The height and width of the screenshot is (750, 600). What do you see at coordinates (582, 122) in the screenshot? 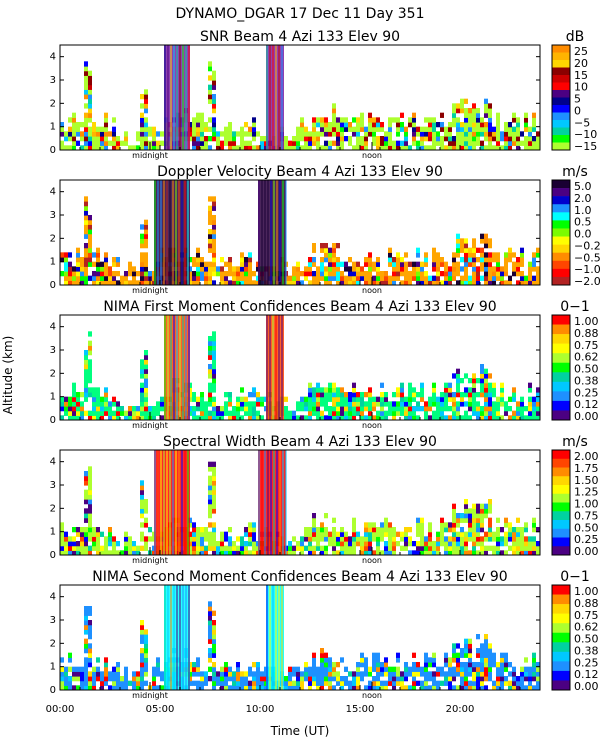
I see `colorbar-tick-label: −5` at bounding box center [582, 122].